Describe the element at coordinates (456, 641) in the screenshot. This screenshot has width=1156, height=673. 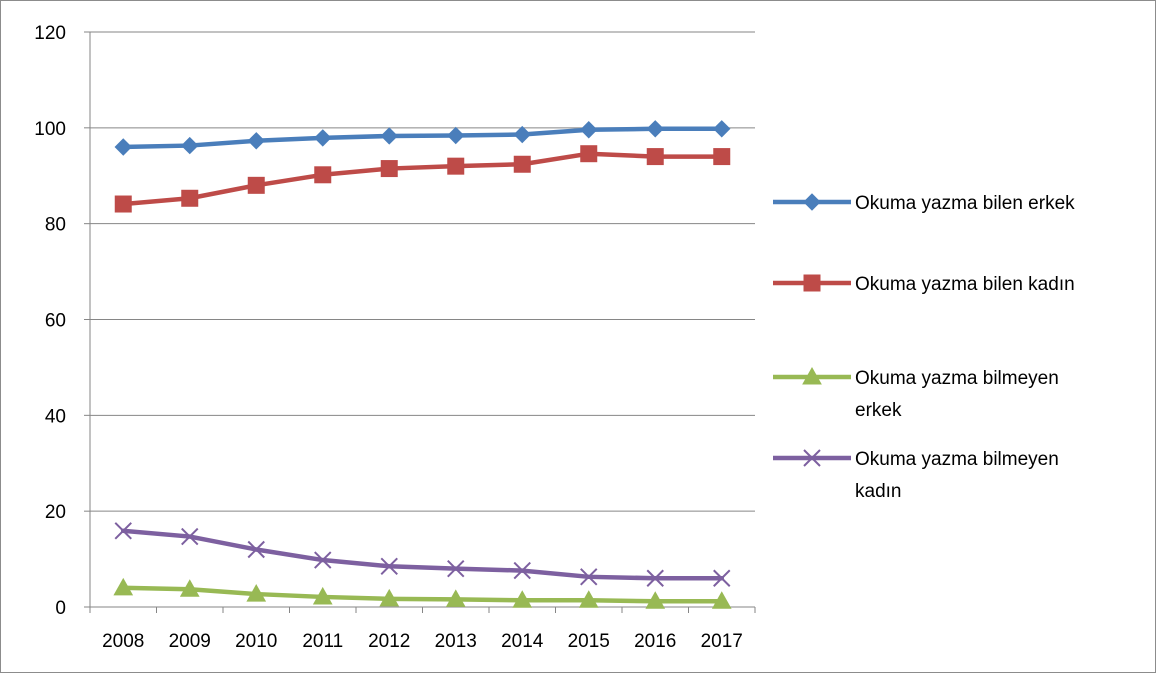
I see `x-tick-label: 2013` at that location.